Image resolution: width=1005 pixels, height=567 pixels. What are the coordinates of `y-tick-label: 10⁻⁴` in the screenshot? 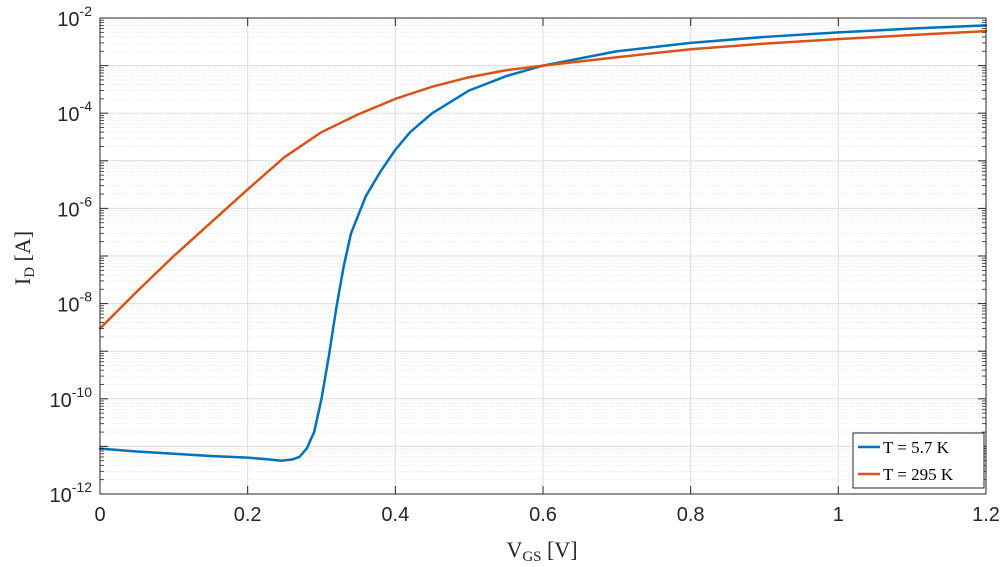 It's located at (74, 112).